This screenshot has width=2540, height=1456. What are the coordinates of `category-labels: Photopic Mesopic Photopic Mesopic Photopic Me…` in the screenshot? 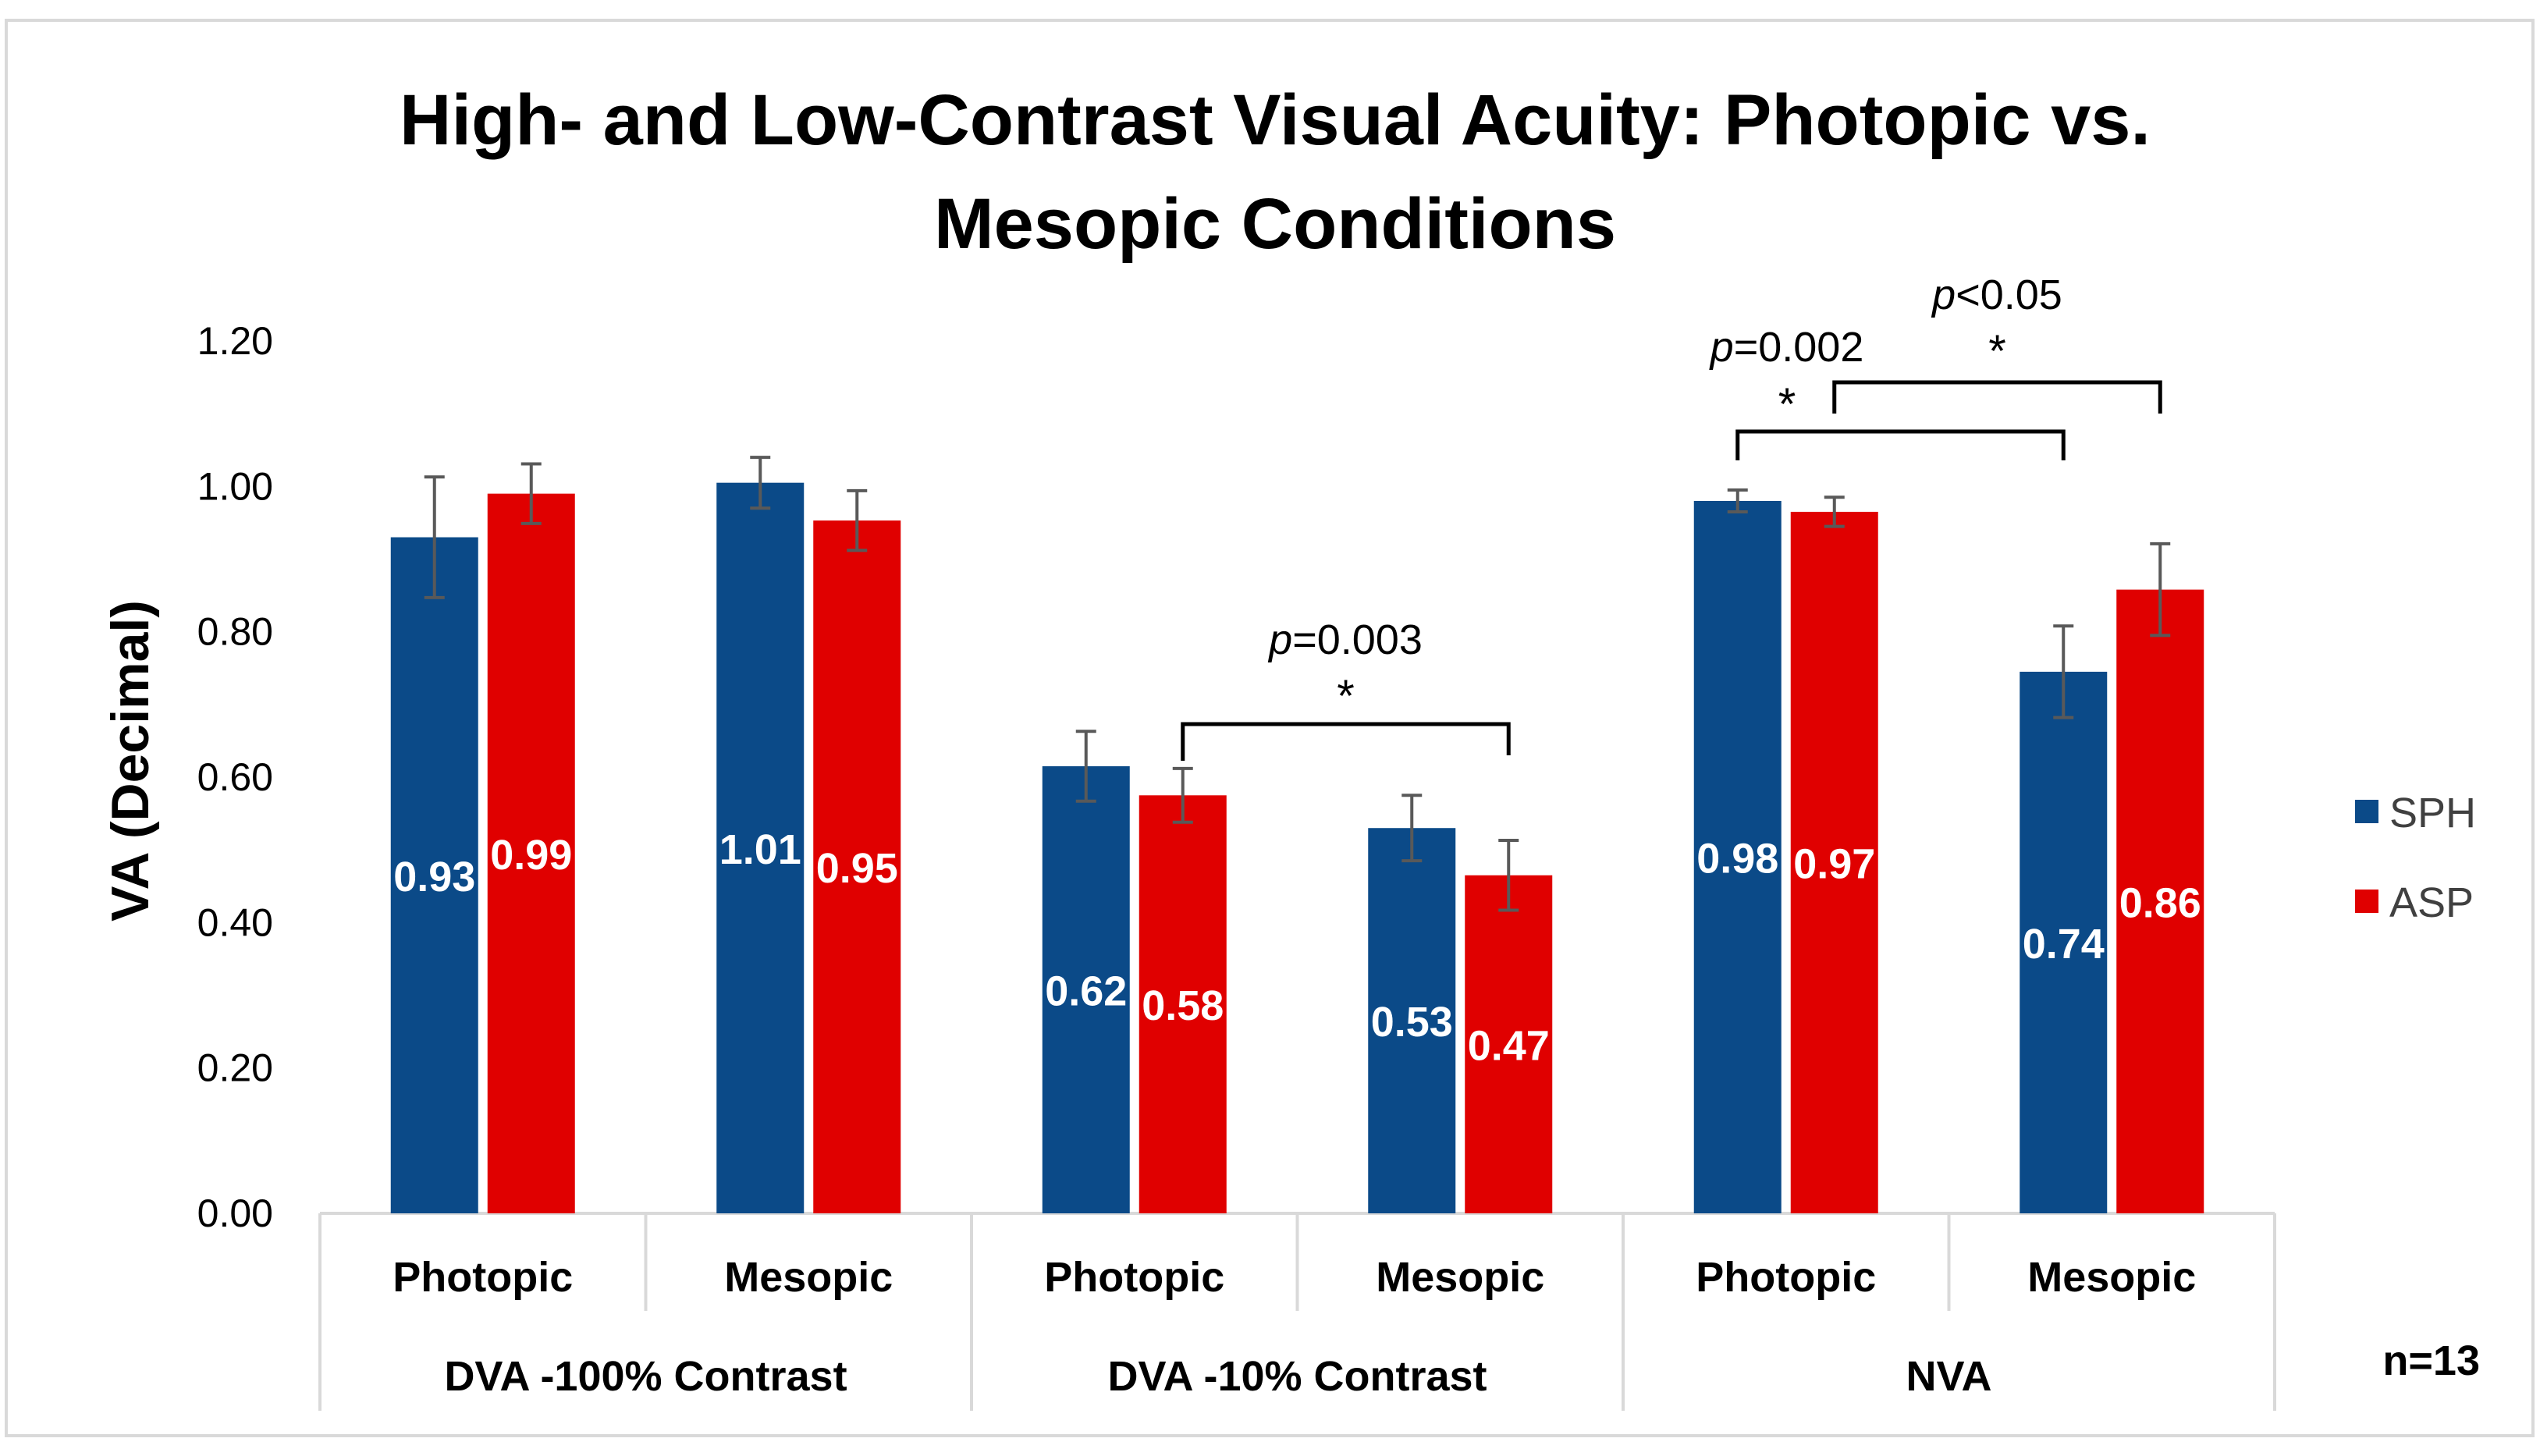 It's located at (1294, 1327).